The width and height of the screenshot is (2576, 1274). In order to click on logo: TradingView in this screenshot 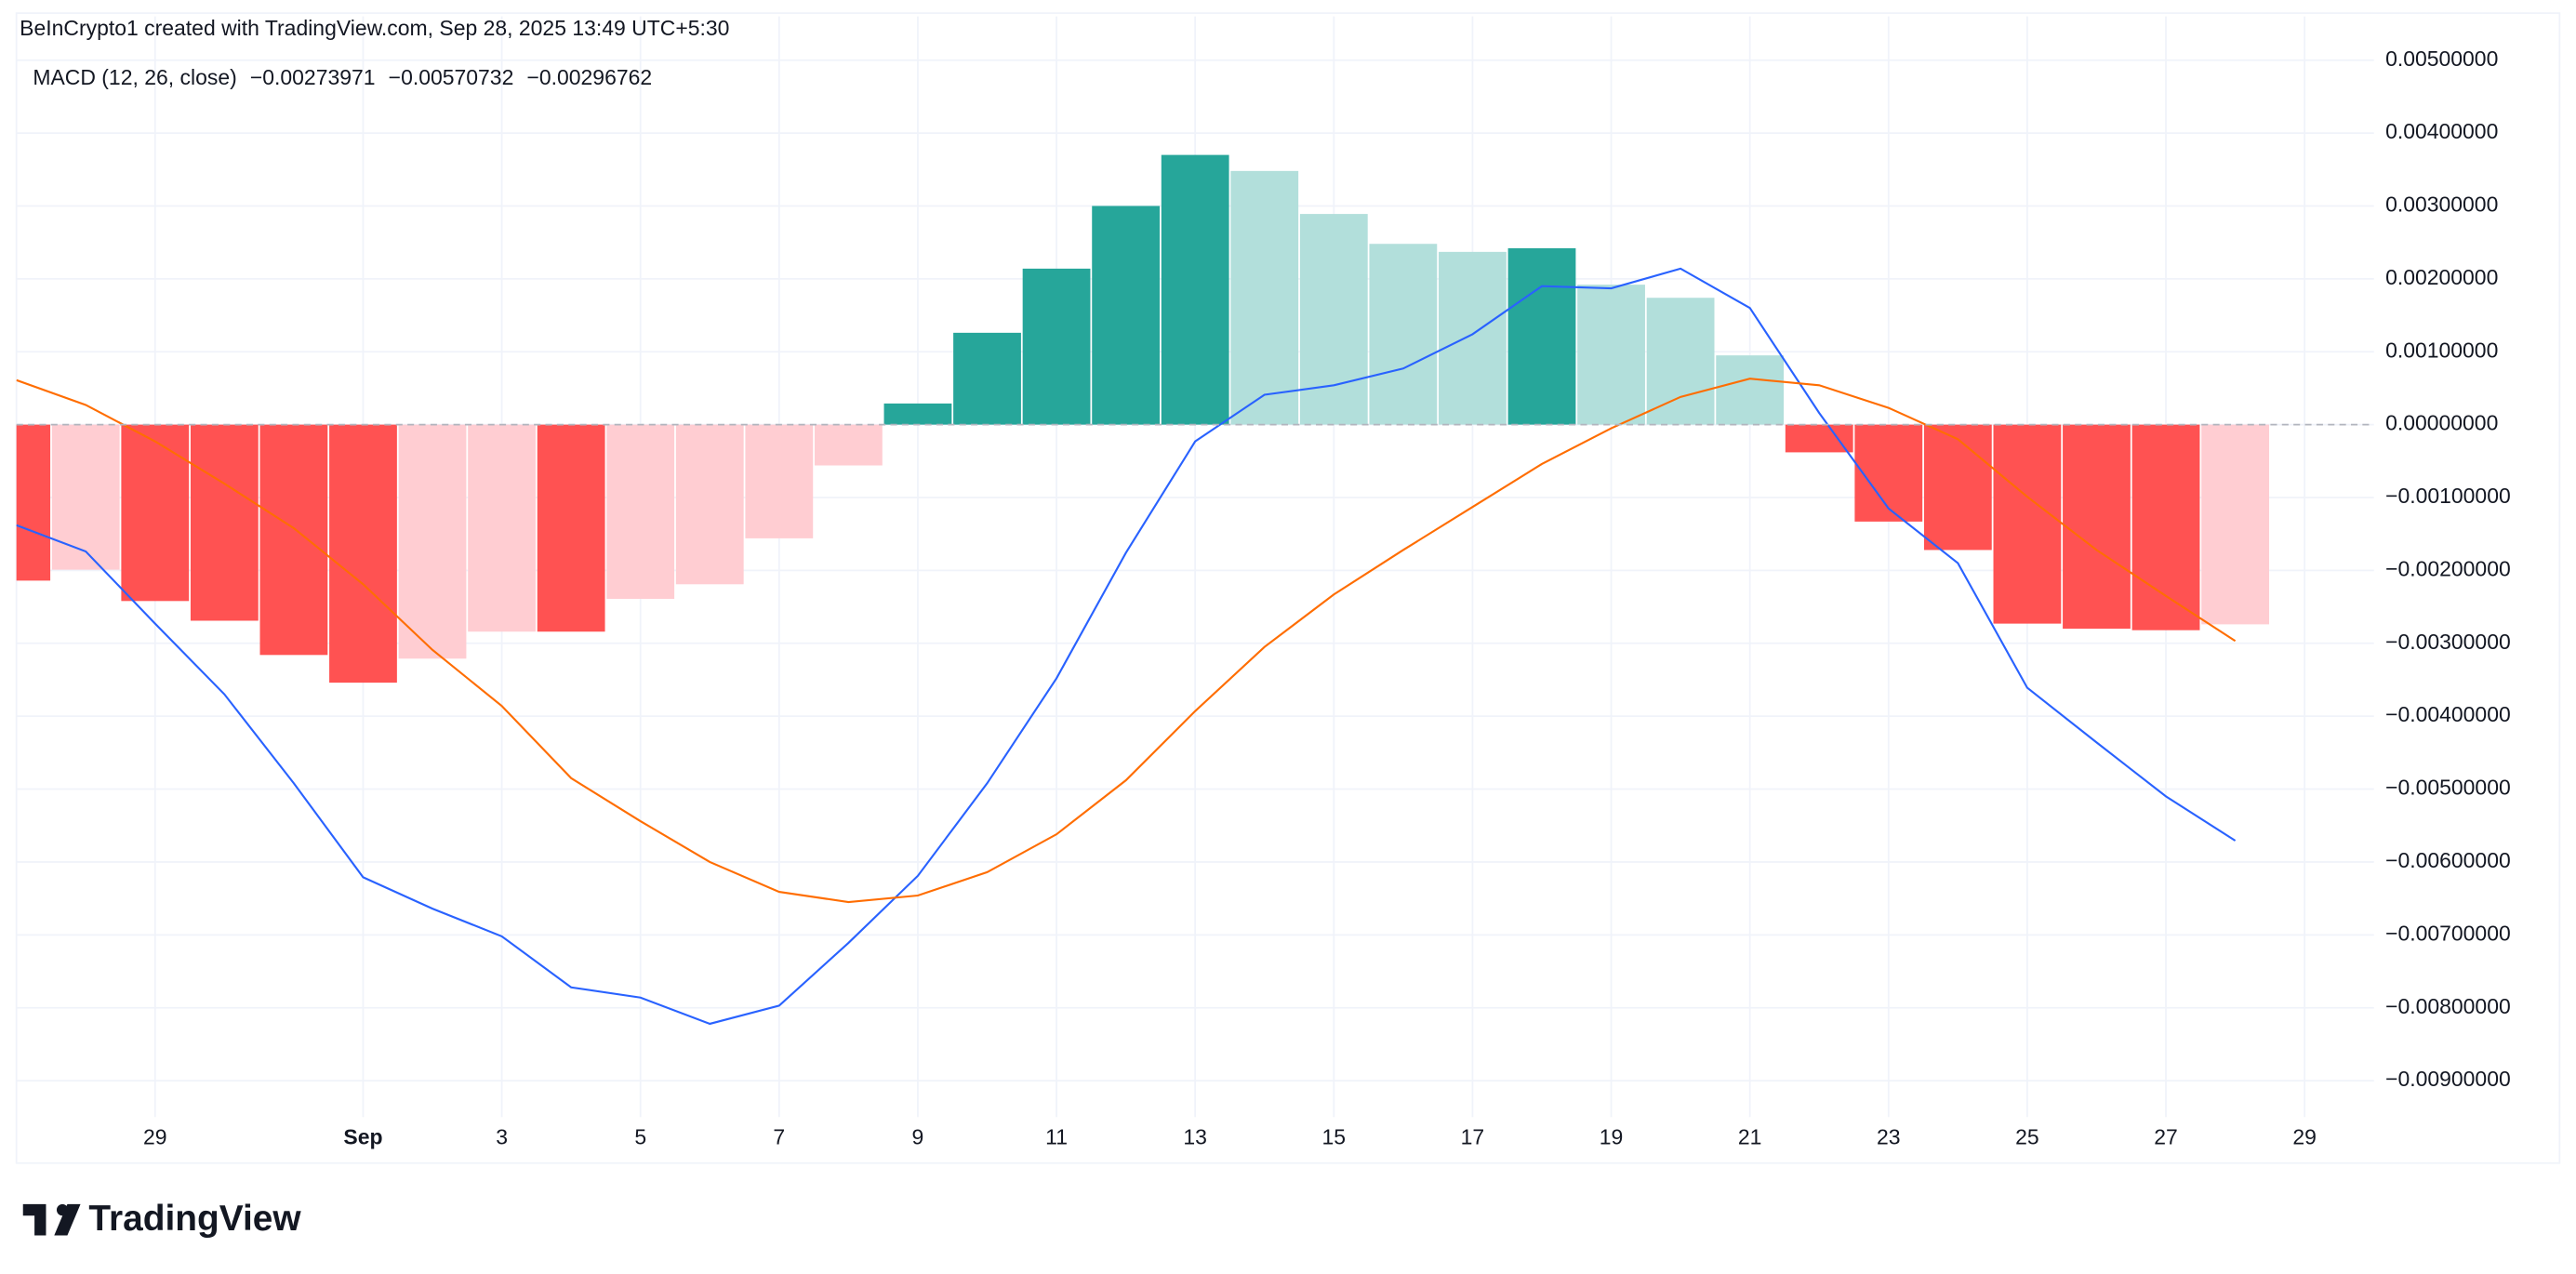, I will do `click(161, 1219)`.